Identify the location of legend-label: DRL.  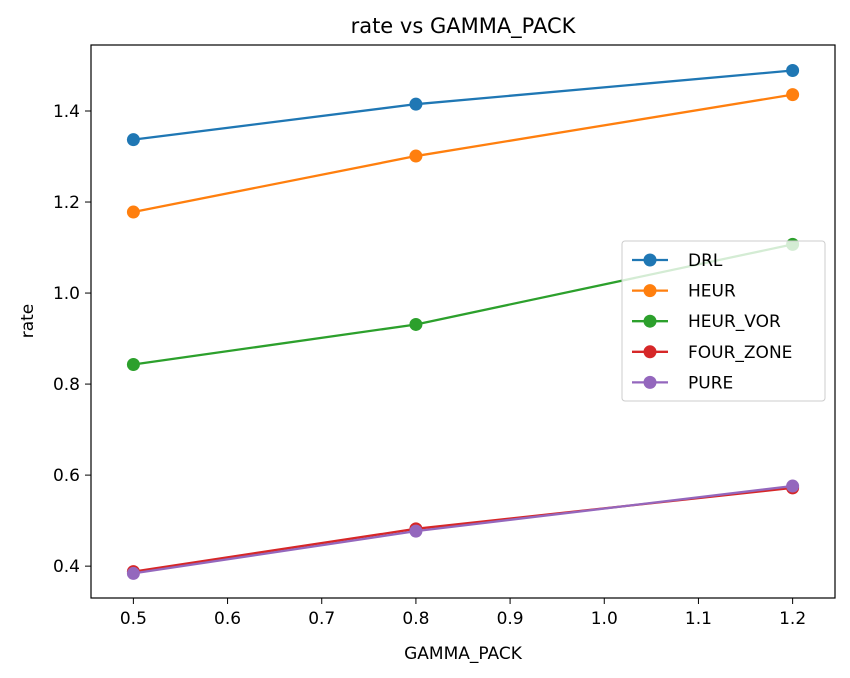
(705, 261).